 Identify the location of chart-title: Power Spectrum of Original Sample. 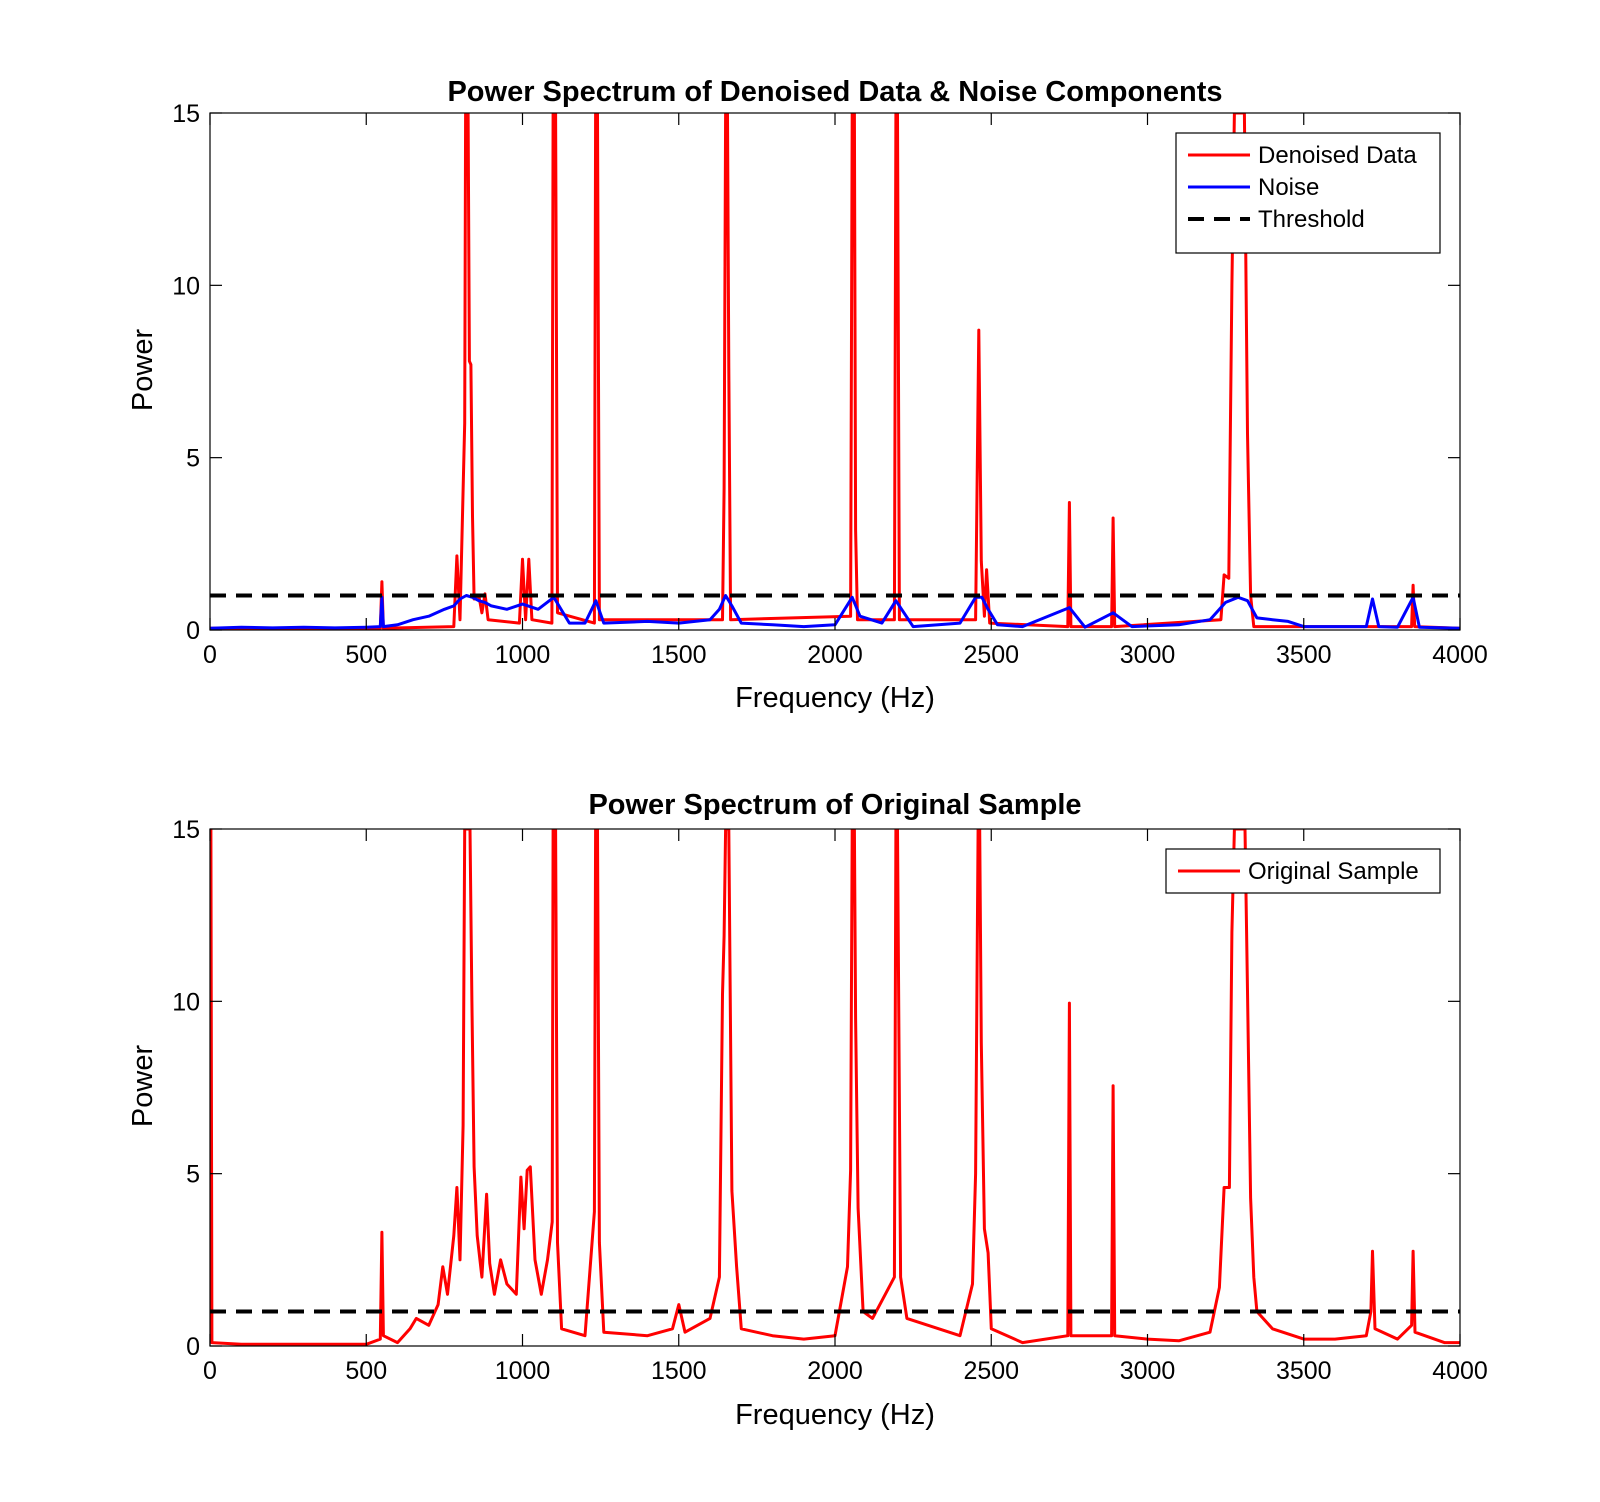
(834, 805).